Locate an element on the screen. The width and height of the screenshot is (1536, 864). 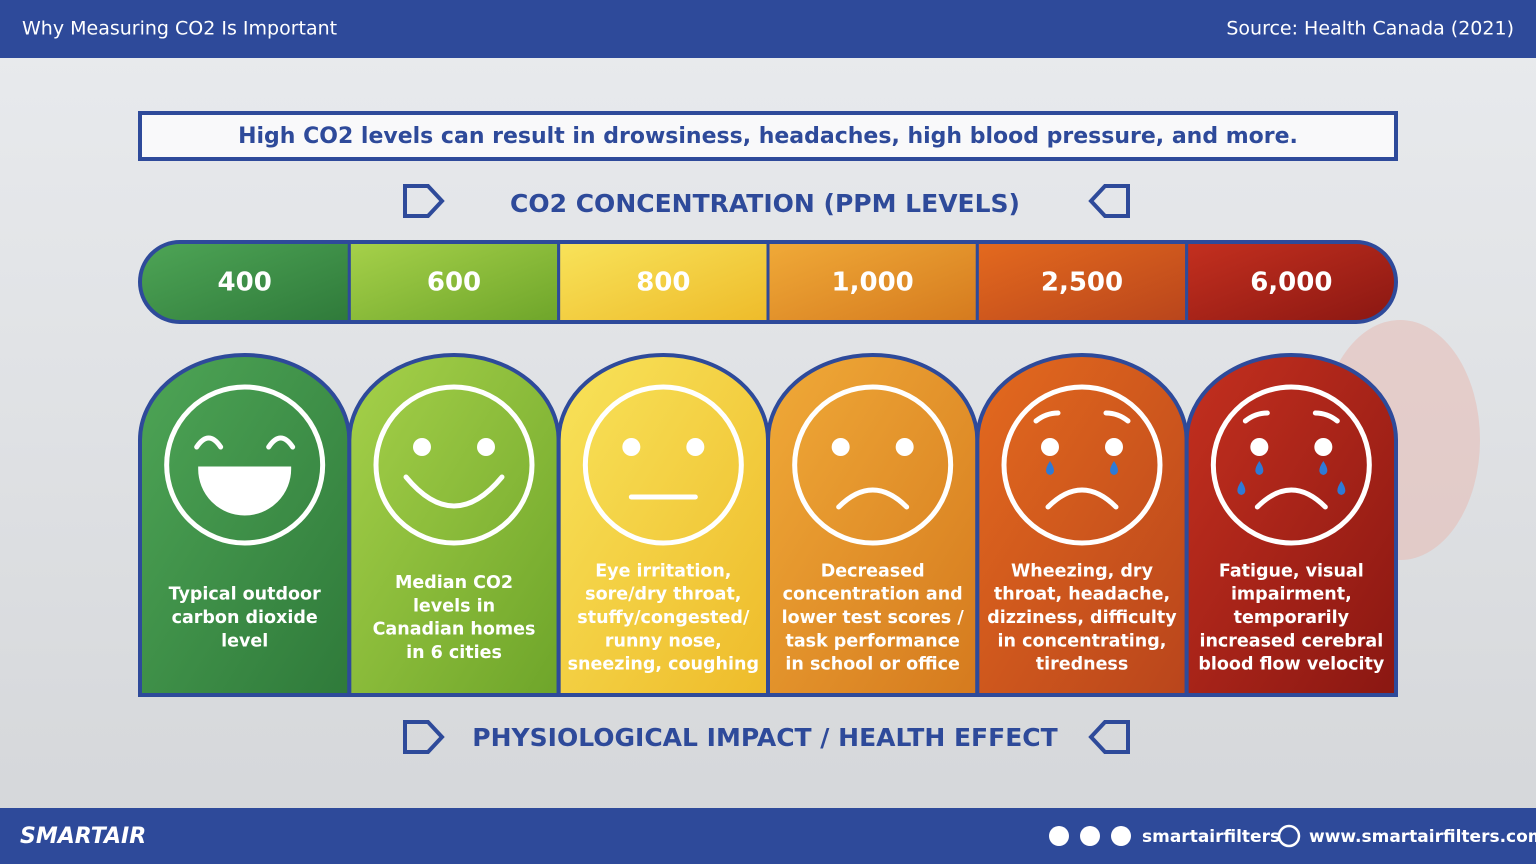
logo: SMARTAIR is located at coordinates (83, 836).